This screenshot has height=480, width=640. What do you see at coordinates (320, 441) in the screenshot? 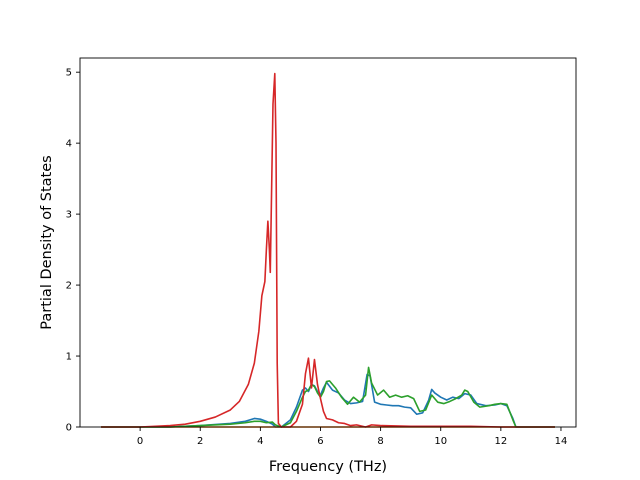
I see `x-tick-label: 6` at bounding box center [320, 441].